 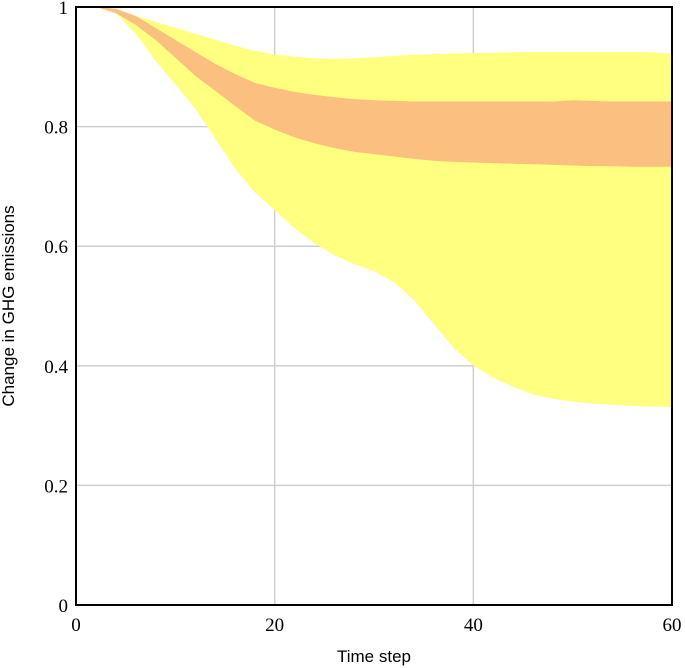 I want to click on x-tick-label: 0, so click(x=76, y=625).